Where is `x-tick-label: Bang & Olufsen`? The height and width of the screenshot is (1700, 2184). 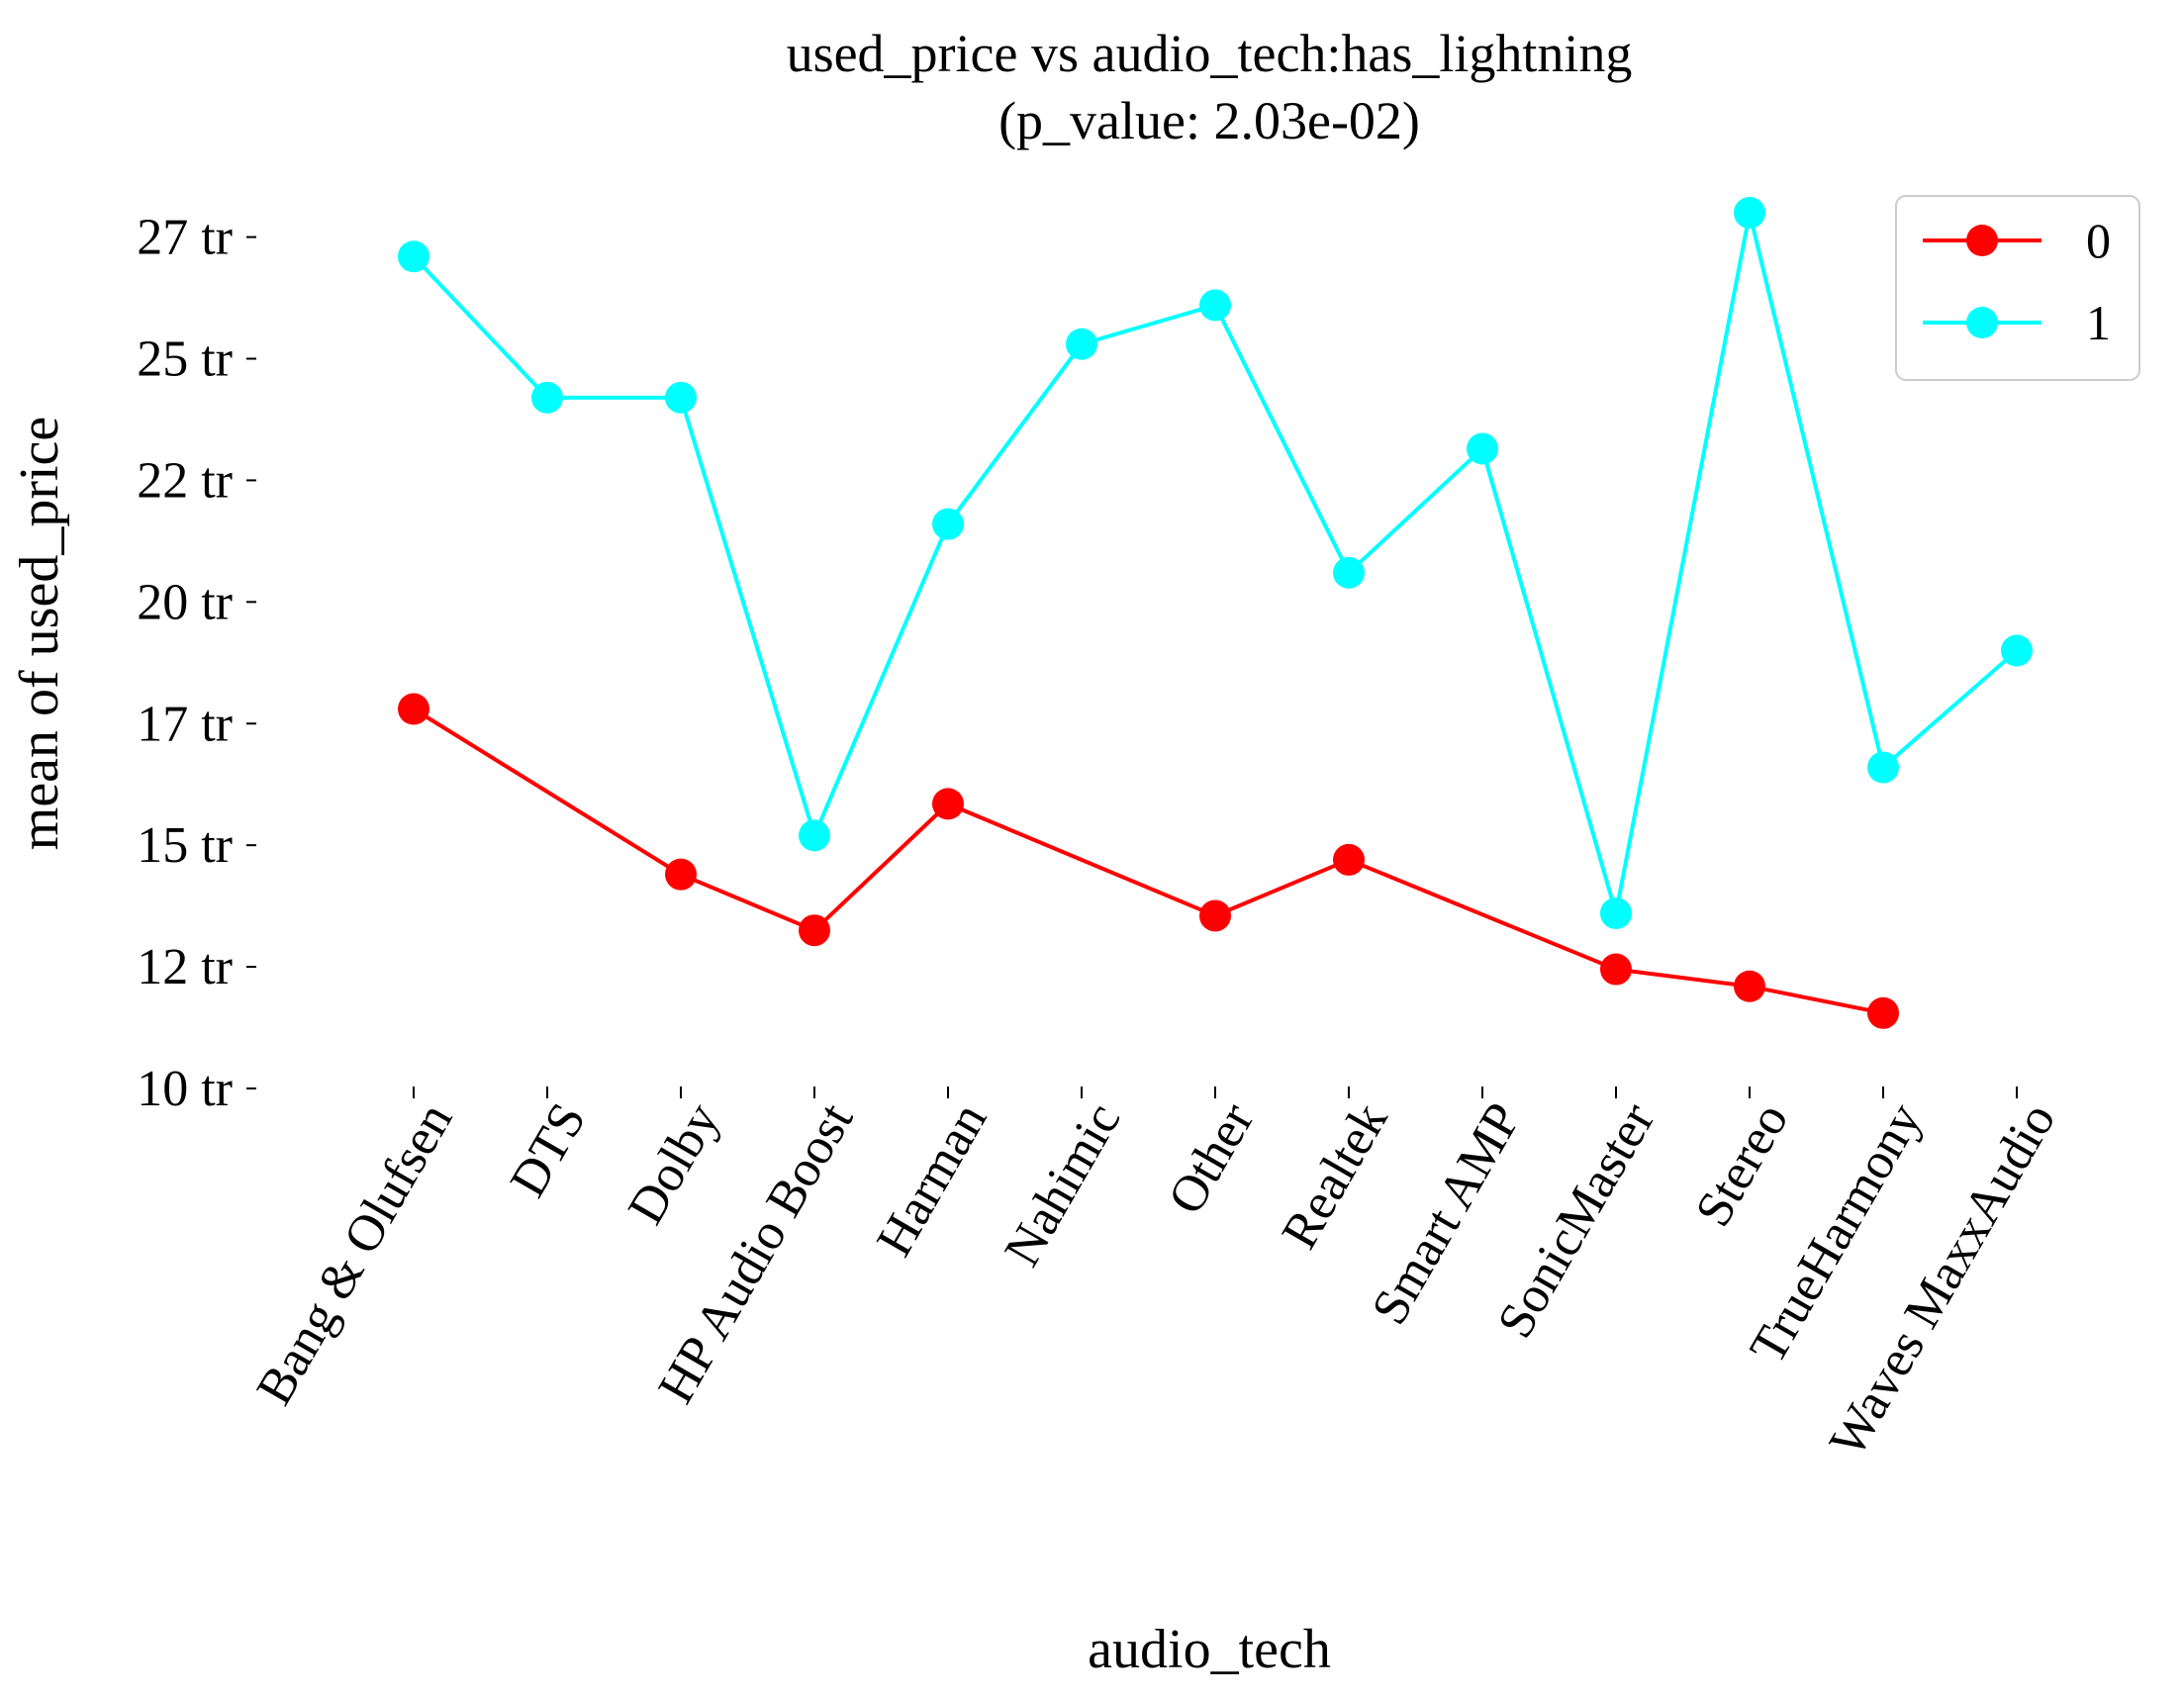
x-tick-label: Bang & Olufsen is located at coordinates (355, 1254).